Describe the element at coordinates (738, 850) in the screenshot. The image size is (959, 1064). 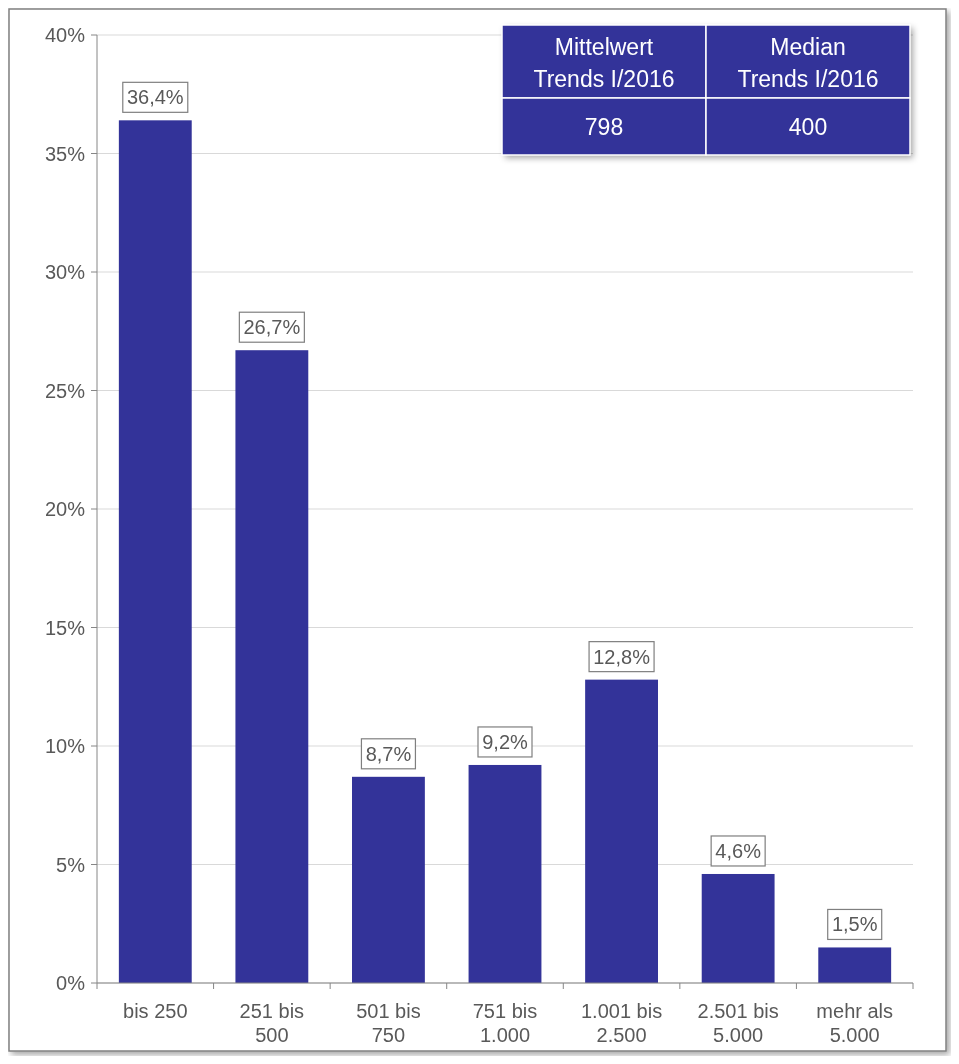
I see `data-label: 4,6%` at that location.